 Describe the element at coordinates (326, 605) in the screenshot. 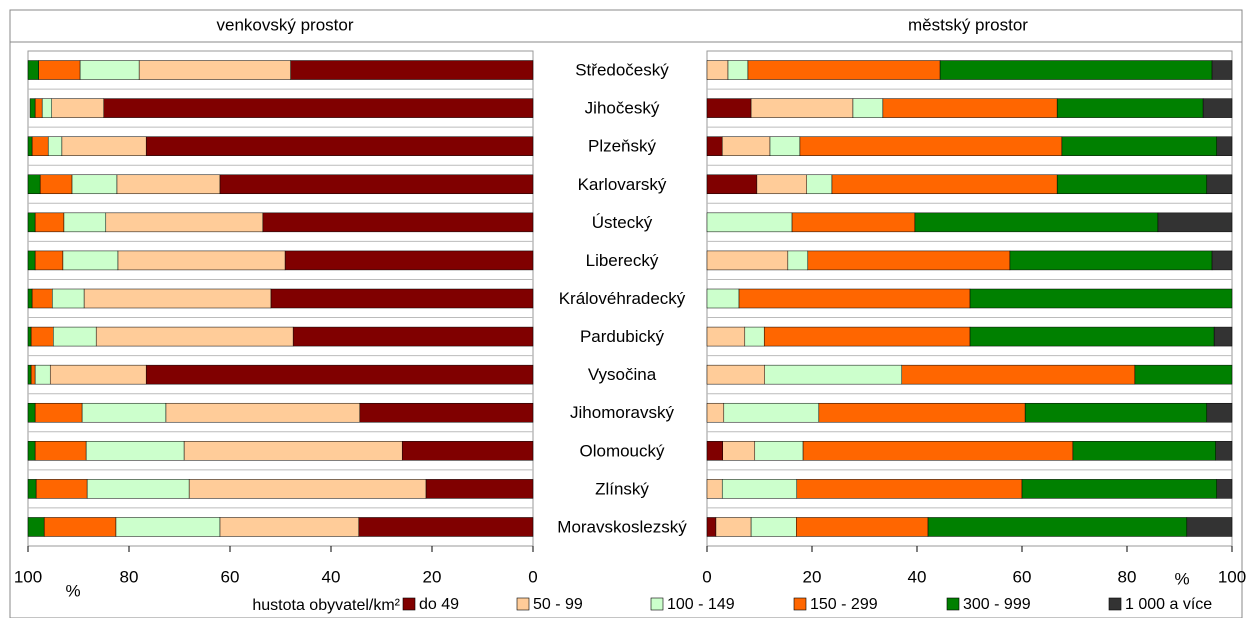

I see `legend-title: hustota obyvatel/km²` at that location.